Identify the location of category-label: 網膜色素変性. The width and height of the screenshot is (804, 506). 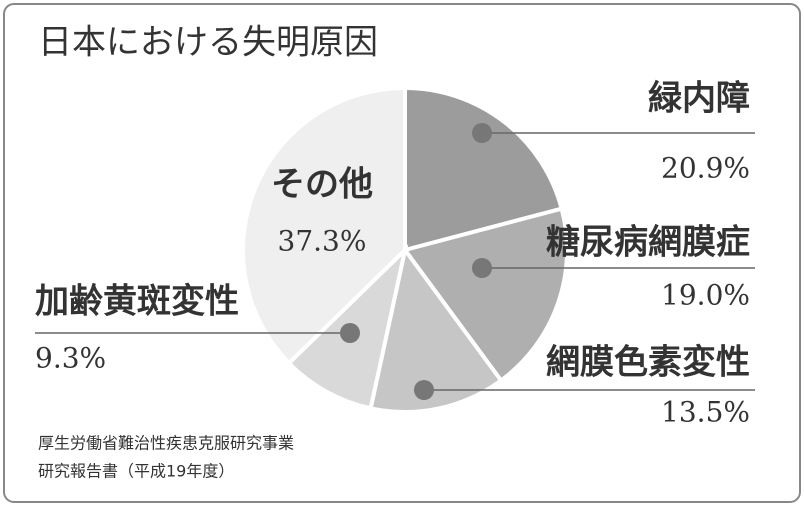
(648, 363).